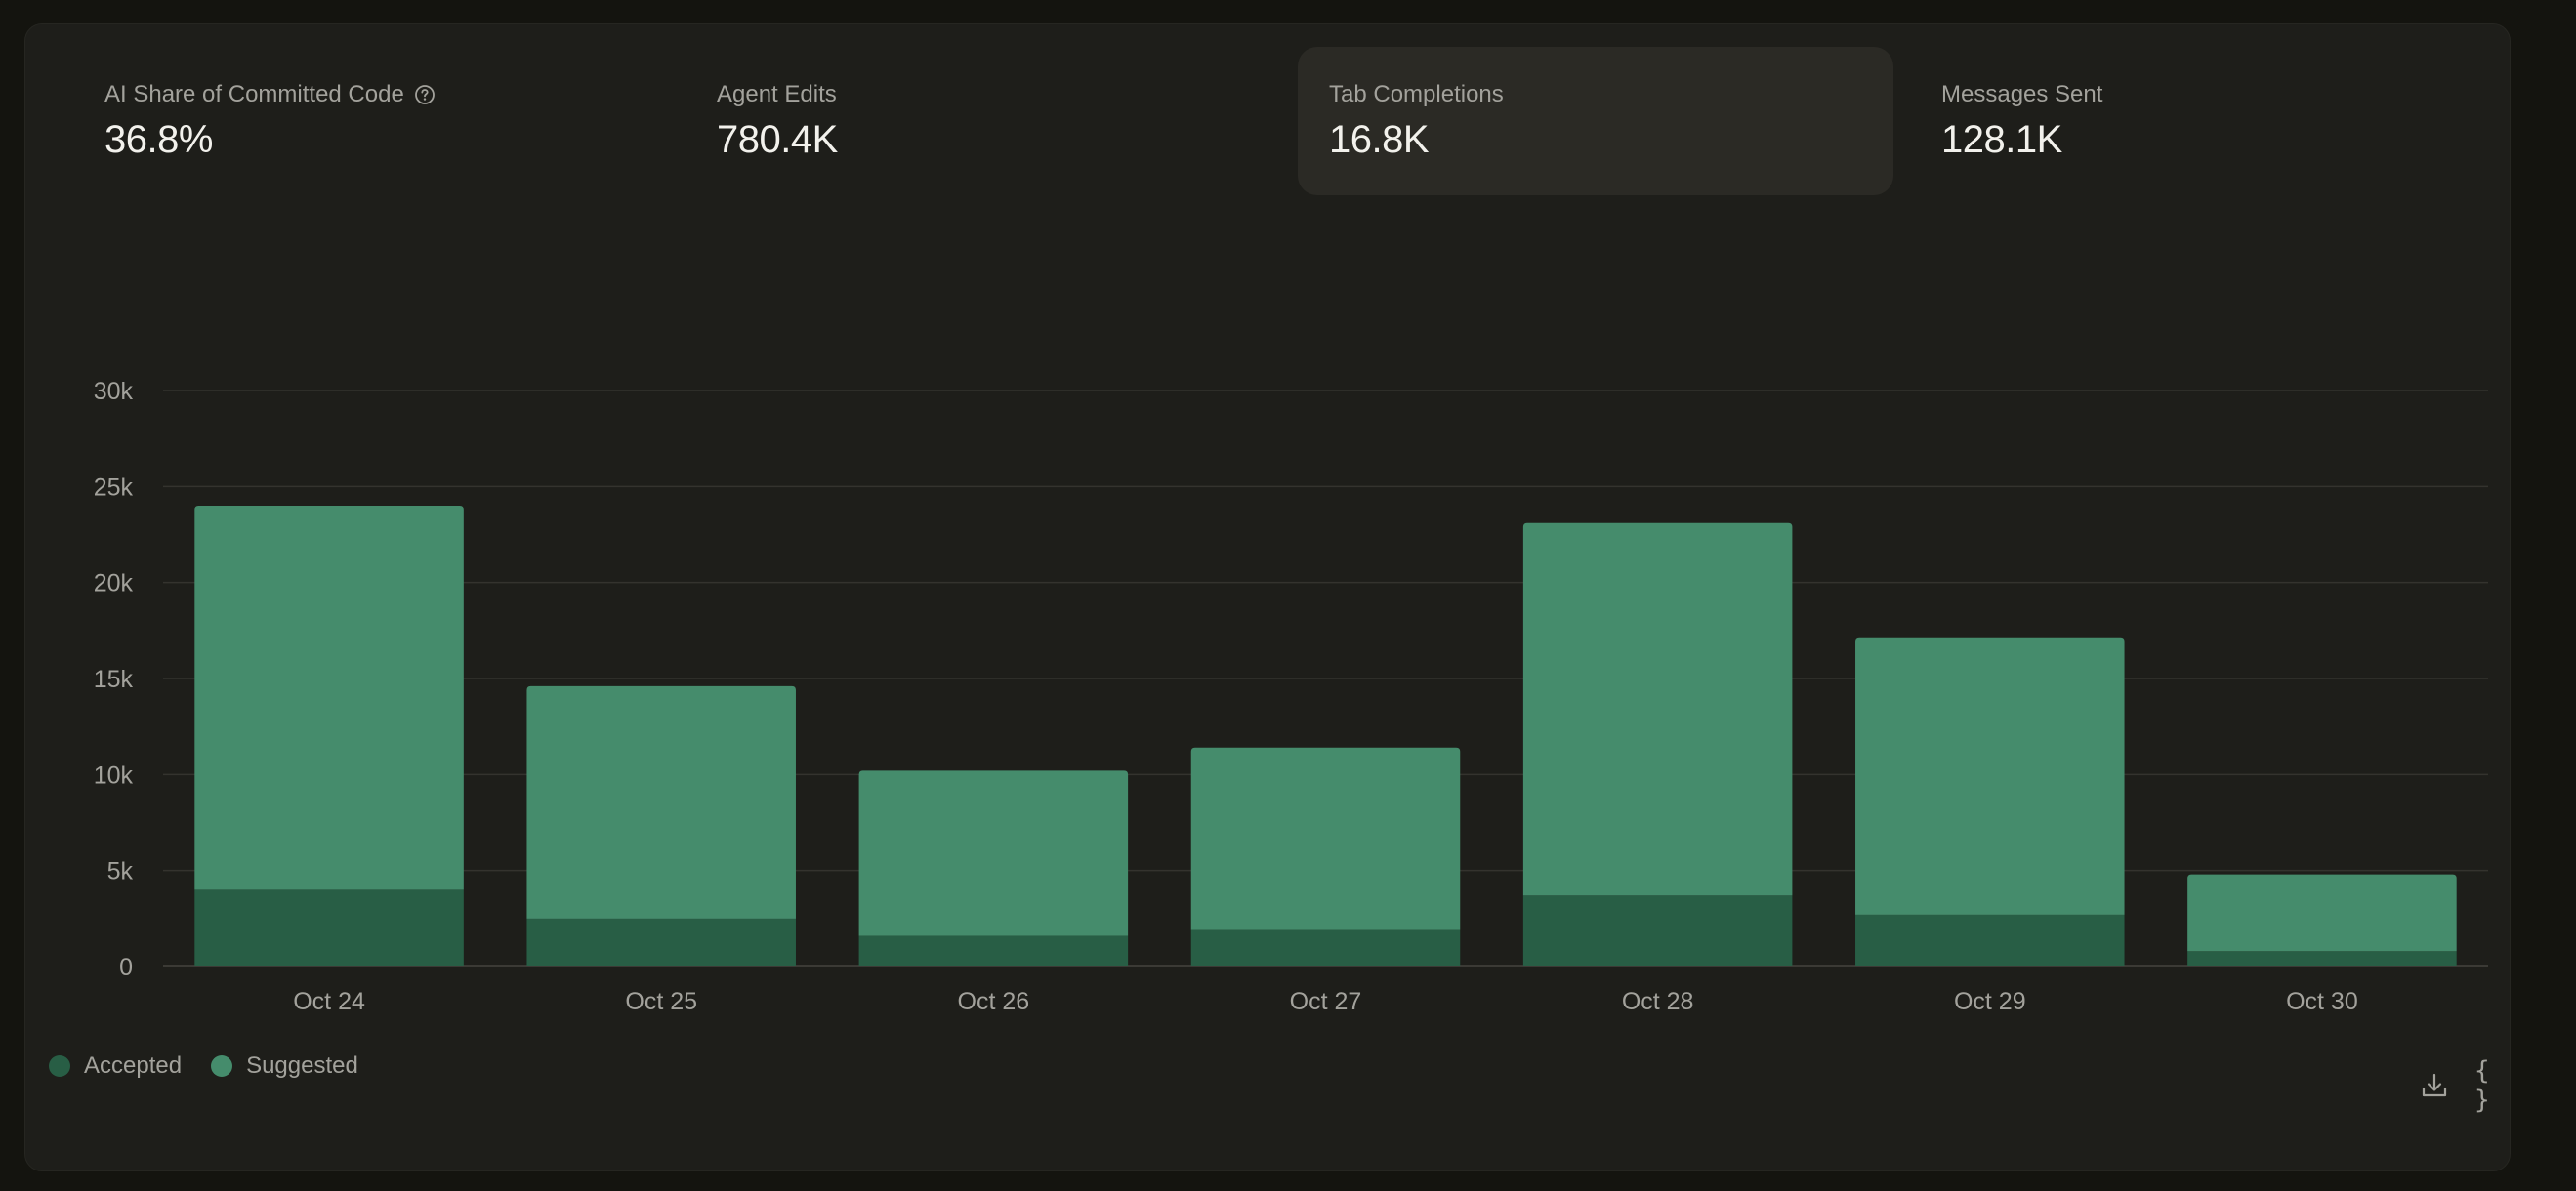  What do you see at coordinates (114, 391) in the screenshot?
I see `y-tick-label: 30k` at bounding box center [114, 391].